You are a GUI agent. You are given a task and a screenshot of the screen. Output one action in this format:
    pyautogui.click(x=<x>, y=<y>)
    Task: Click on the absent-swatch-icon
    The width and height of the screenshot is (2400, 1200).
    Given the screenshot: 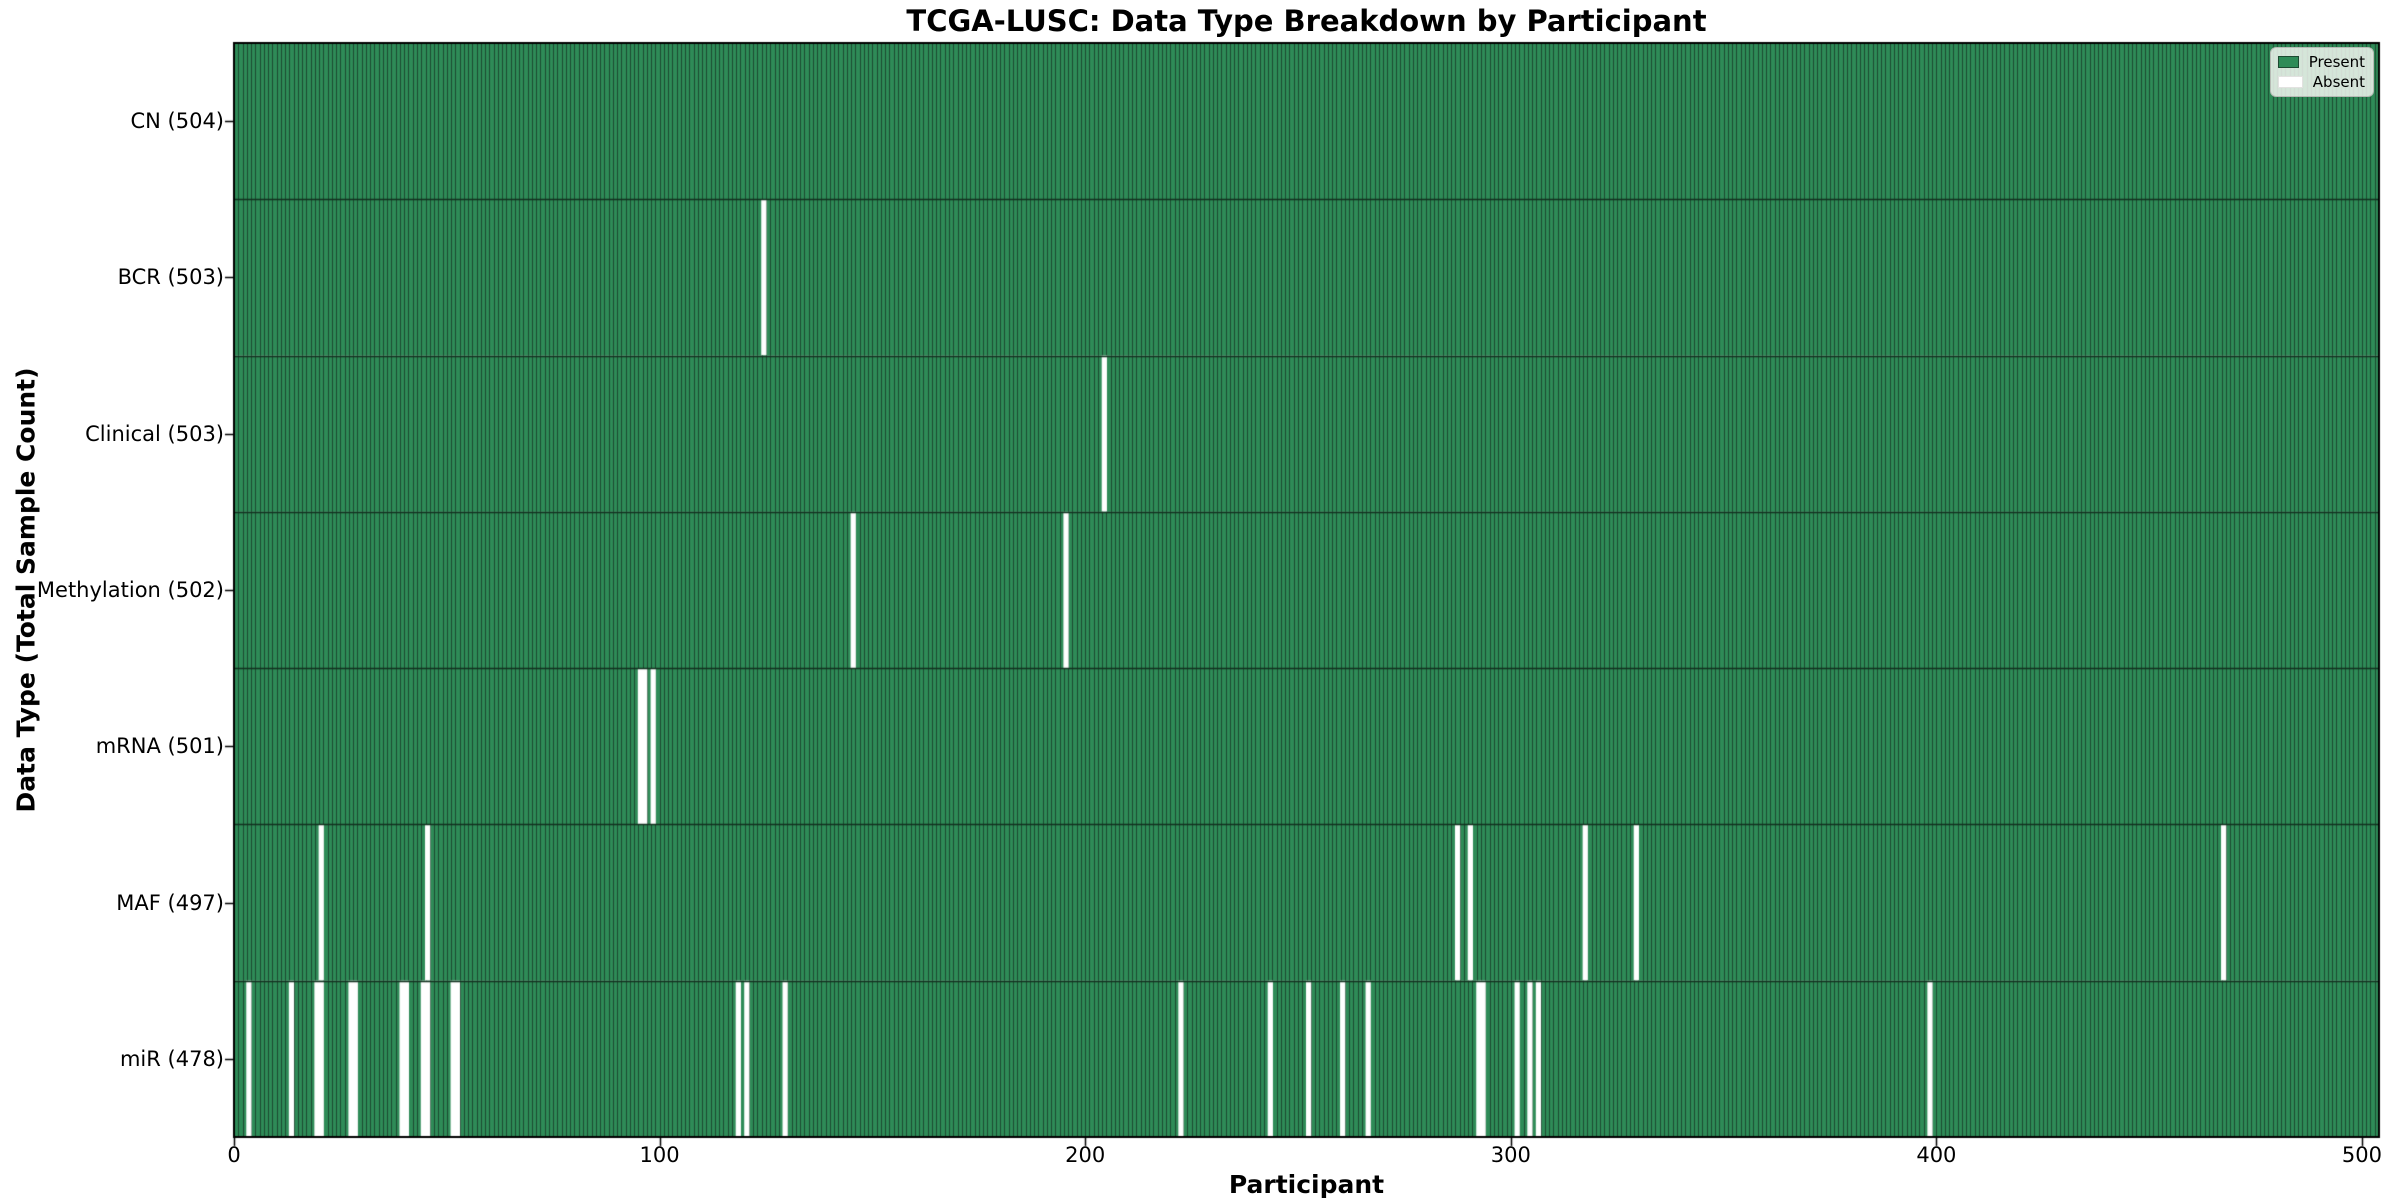 What is the action you would take?
    pyautogui.click(x=2290, y=82)
    